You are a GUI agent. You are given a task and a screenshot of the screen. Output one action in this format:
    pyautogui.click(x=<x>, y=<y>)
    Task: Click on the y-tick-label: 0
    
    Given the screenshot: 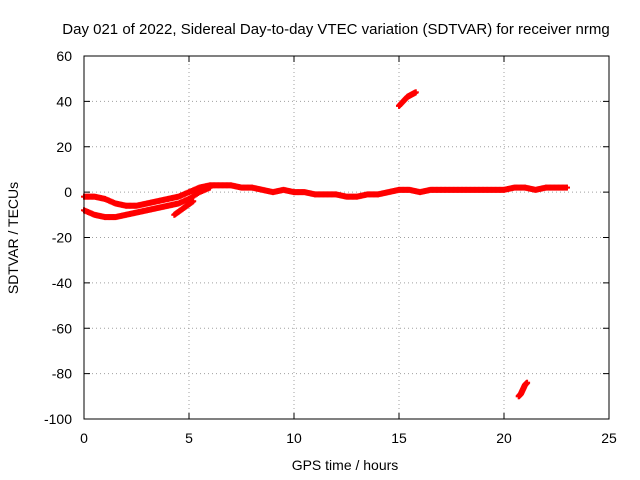 What is the action you would take?
    pyautogui.click(x=68, y=192)
    